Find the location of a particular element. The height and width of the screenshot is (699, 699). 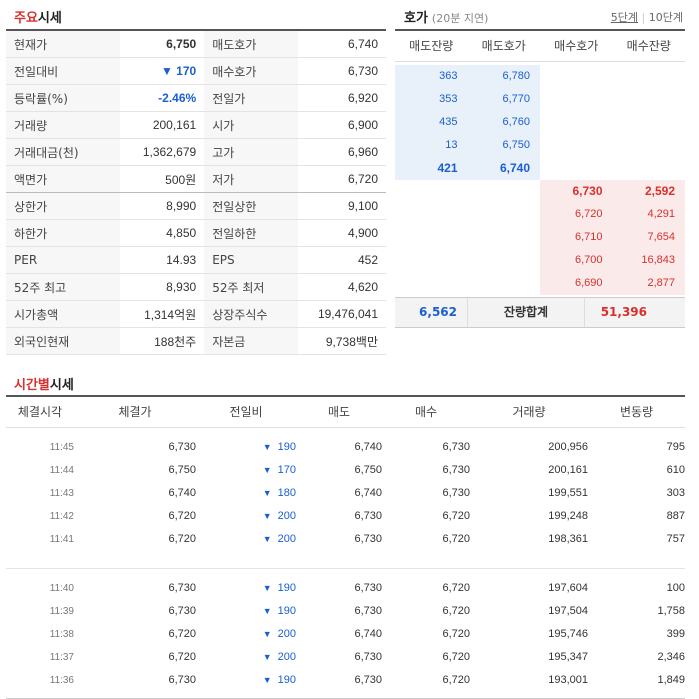

ask-price: 6,740 is located at coordinates (503, 168).